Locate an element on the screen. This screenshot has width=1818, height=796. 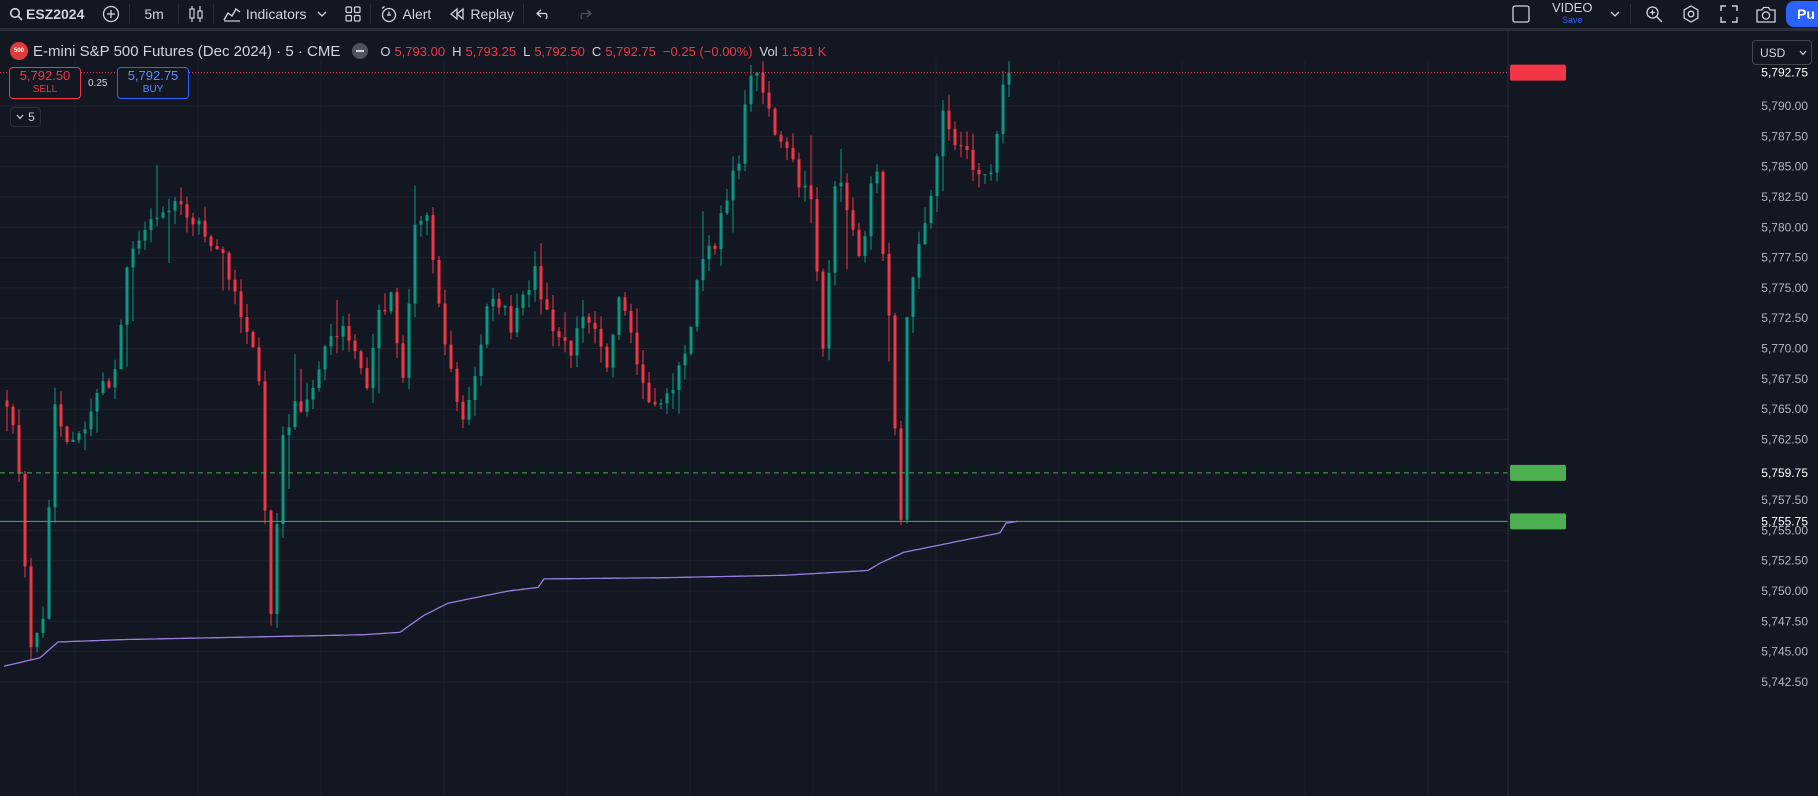
publish-button: Pu is located at coordinates (1802, 14).